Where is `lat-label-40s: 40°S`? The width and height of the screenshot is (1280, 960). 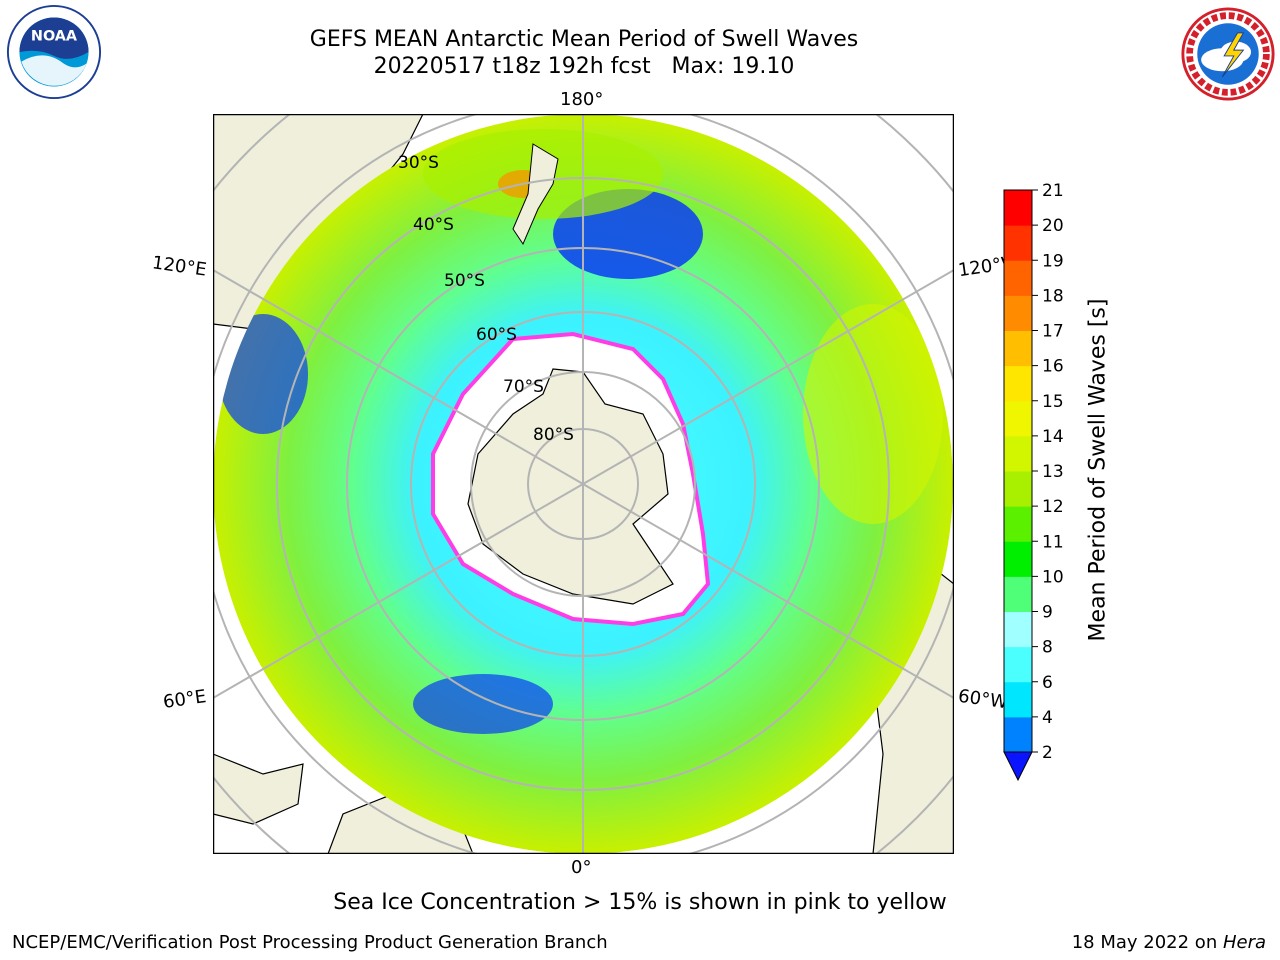 lat-label-40s: 40°S is located at coordinates (433, 225).